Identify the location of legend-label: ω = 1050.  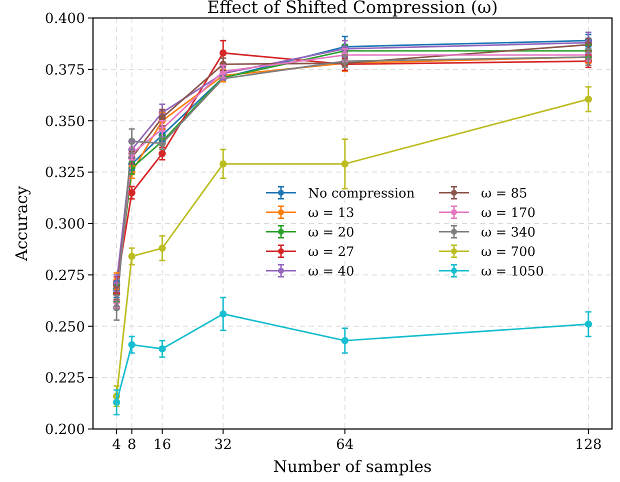
(512, 272).